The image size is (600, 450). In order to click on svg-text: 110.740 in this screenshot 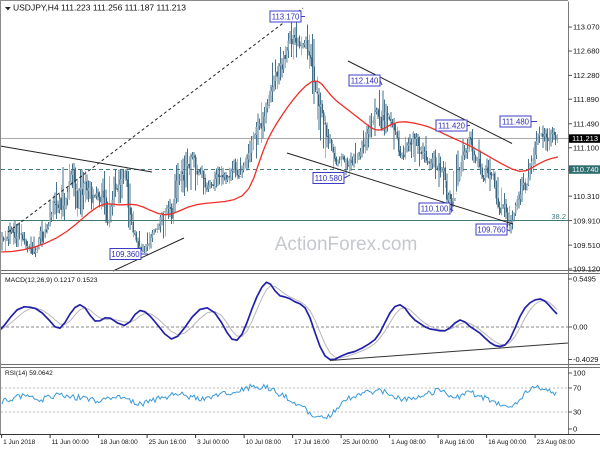, I will do `click(585, 169)`.